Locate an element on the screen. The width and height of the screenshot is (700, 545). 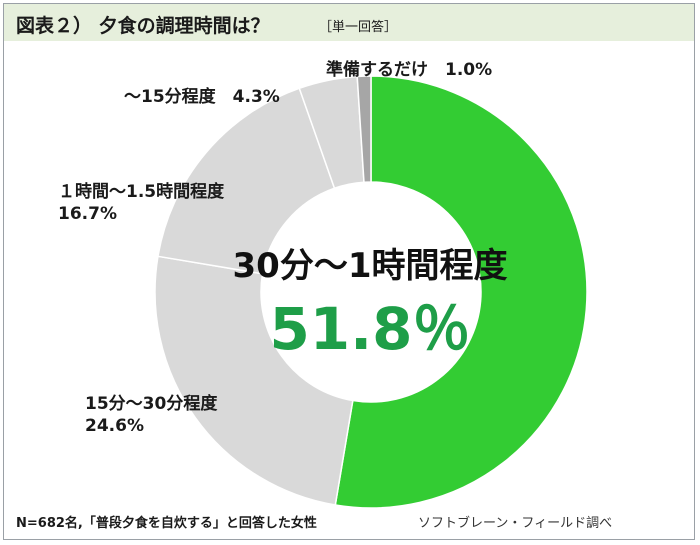
label-1-1.5h-category: １時間～1.5時間程度 is located at coordinates (141, 192).